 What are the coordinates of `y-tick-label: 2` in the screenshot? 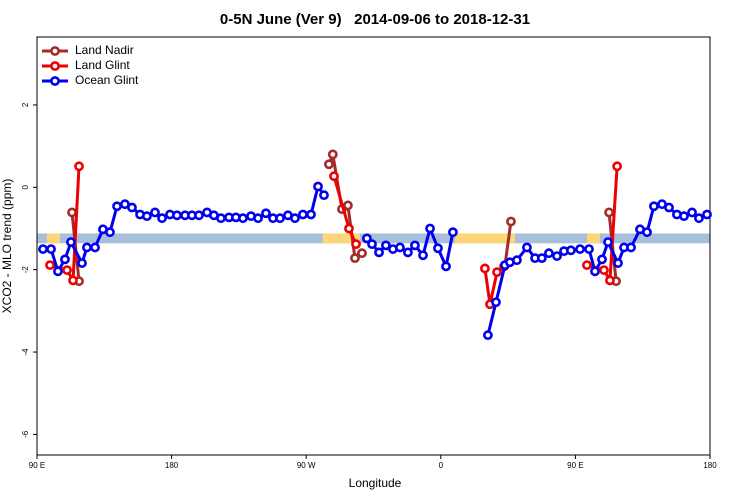 It's located at (25, 104).